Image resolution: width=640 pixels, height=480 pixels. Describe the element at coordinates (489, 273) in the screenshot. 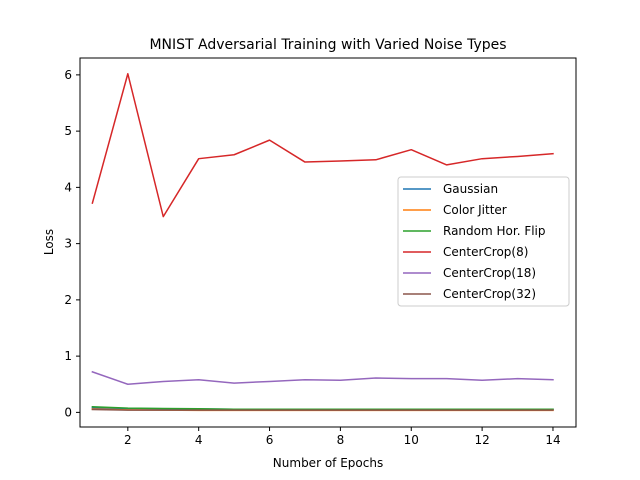

I see `legend-label: CenterCrop(18)` at that location.